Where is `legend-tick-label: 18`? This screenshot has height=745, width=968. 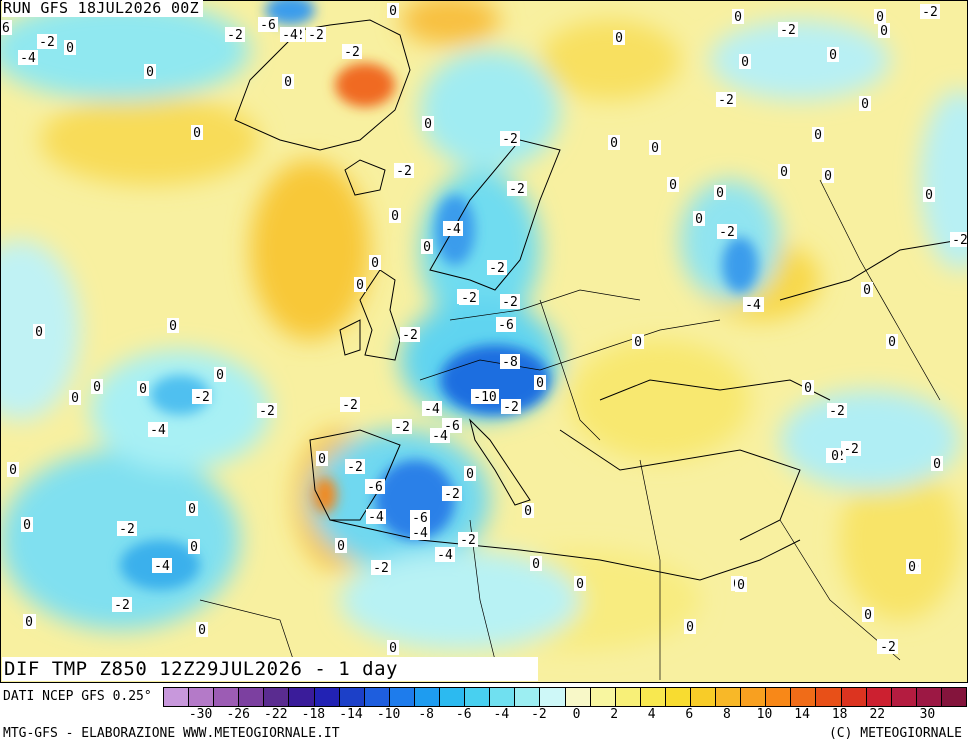
legend-tick-label: 18 is located at coordinates (839, 714).